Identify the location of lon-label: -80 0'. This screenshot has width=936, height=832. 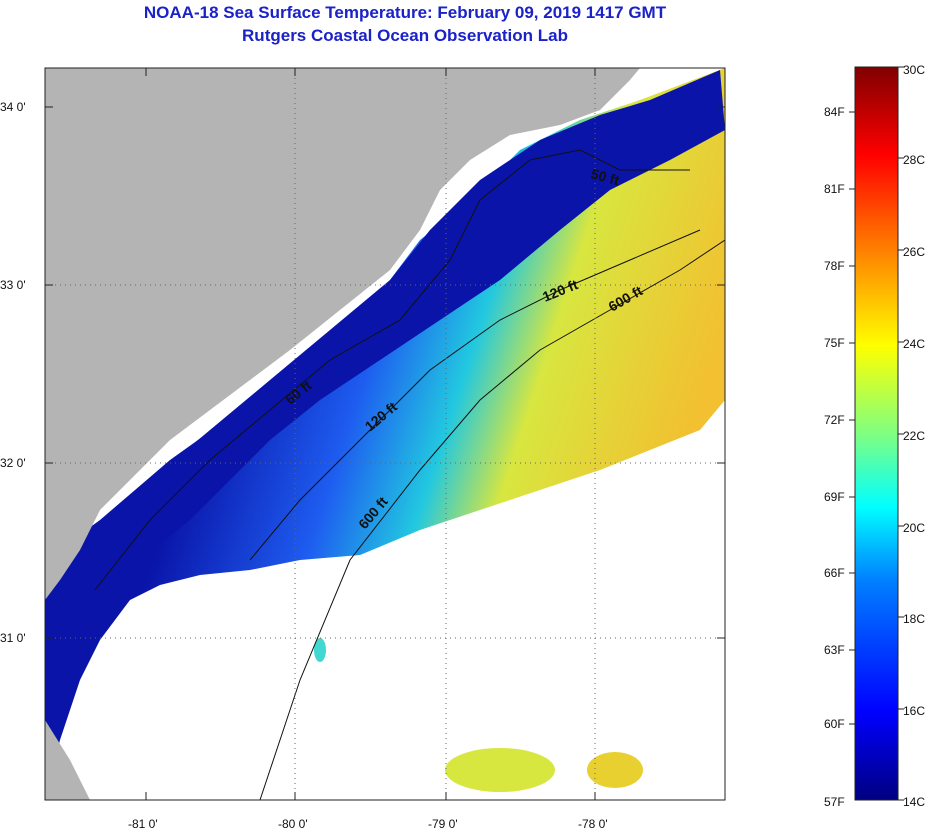
(293, 824).